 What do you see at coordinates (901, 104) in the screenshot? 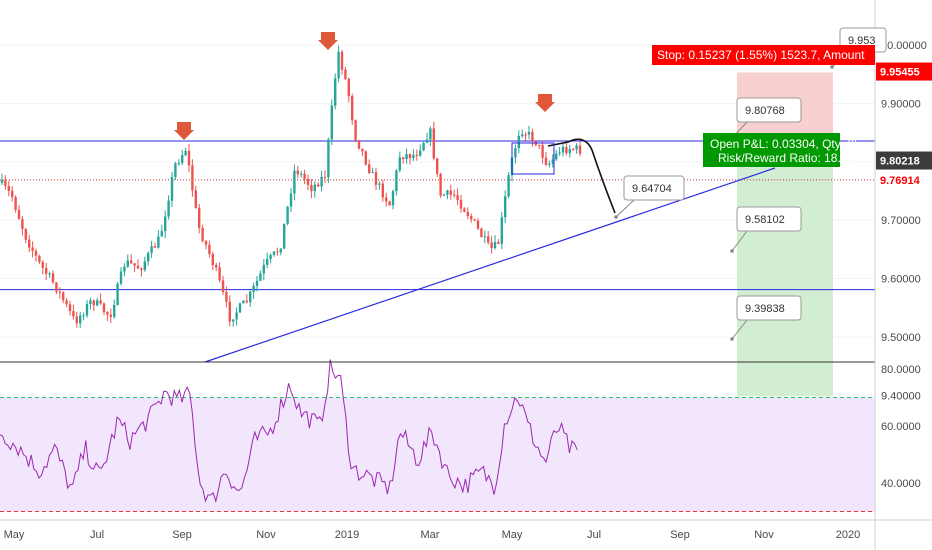
I see `price-tick-label: 9.90000` at bounding box center [901, 104].